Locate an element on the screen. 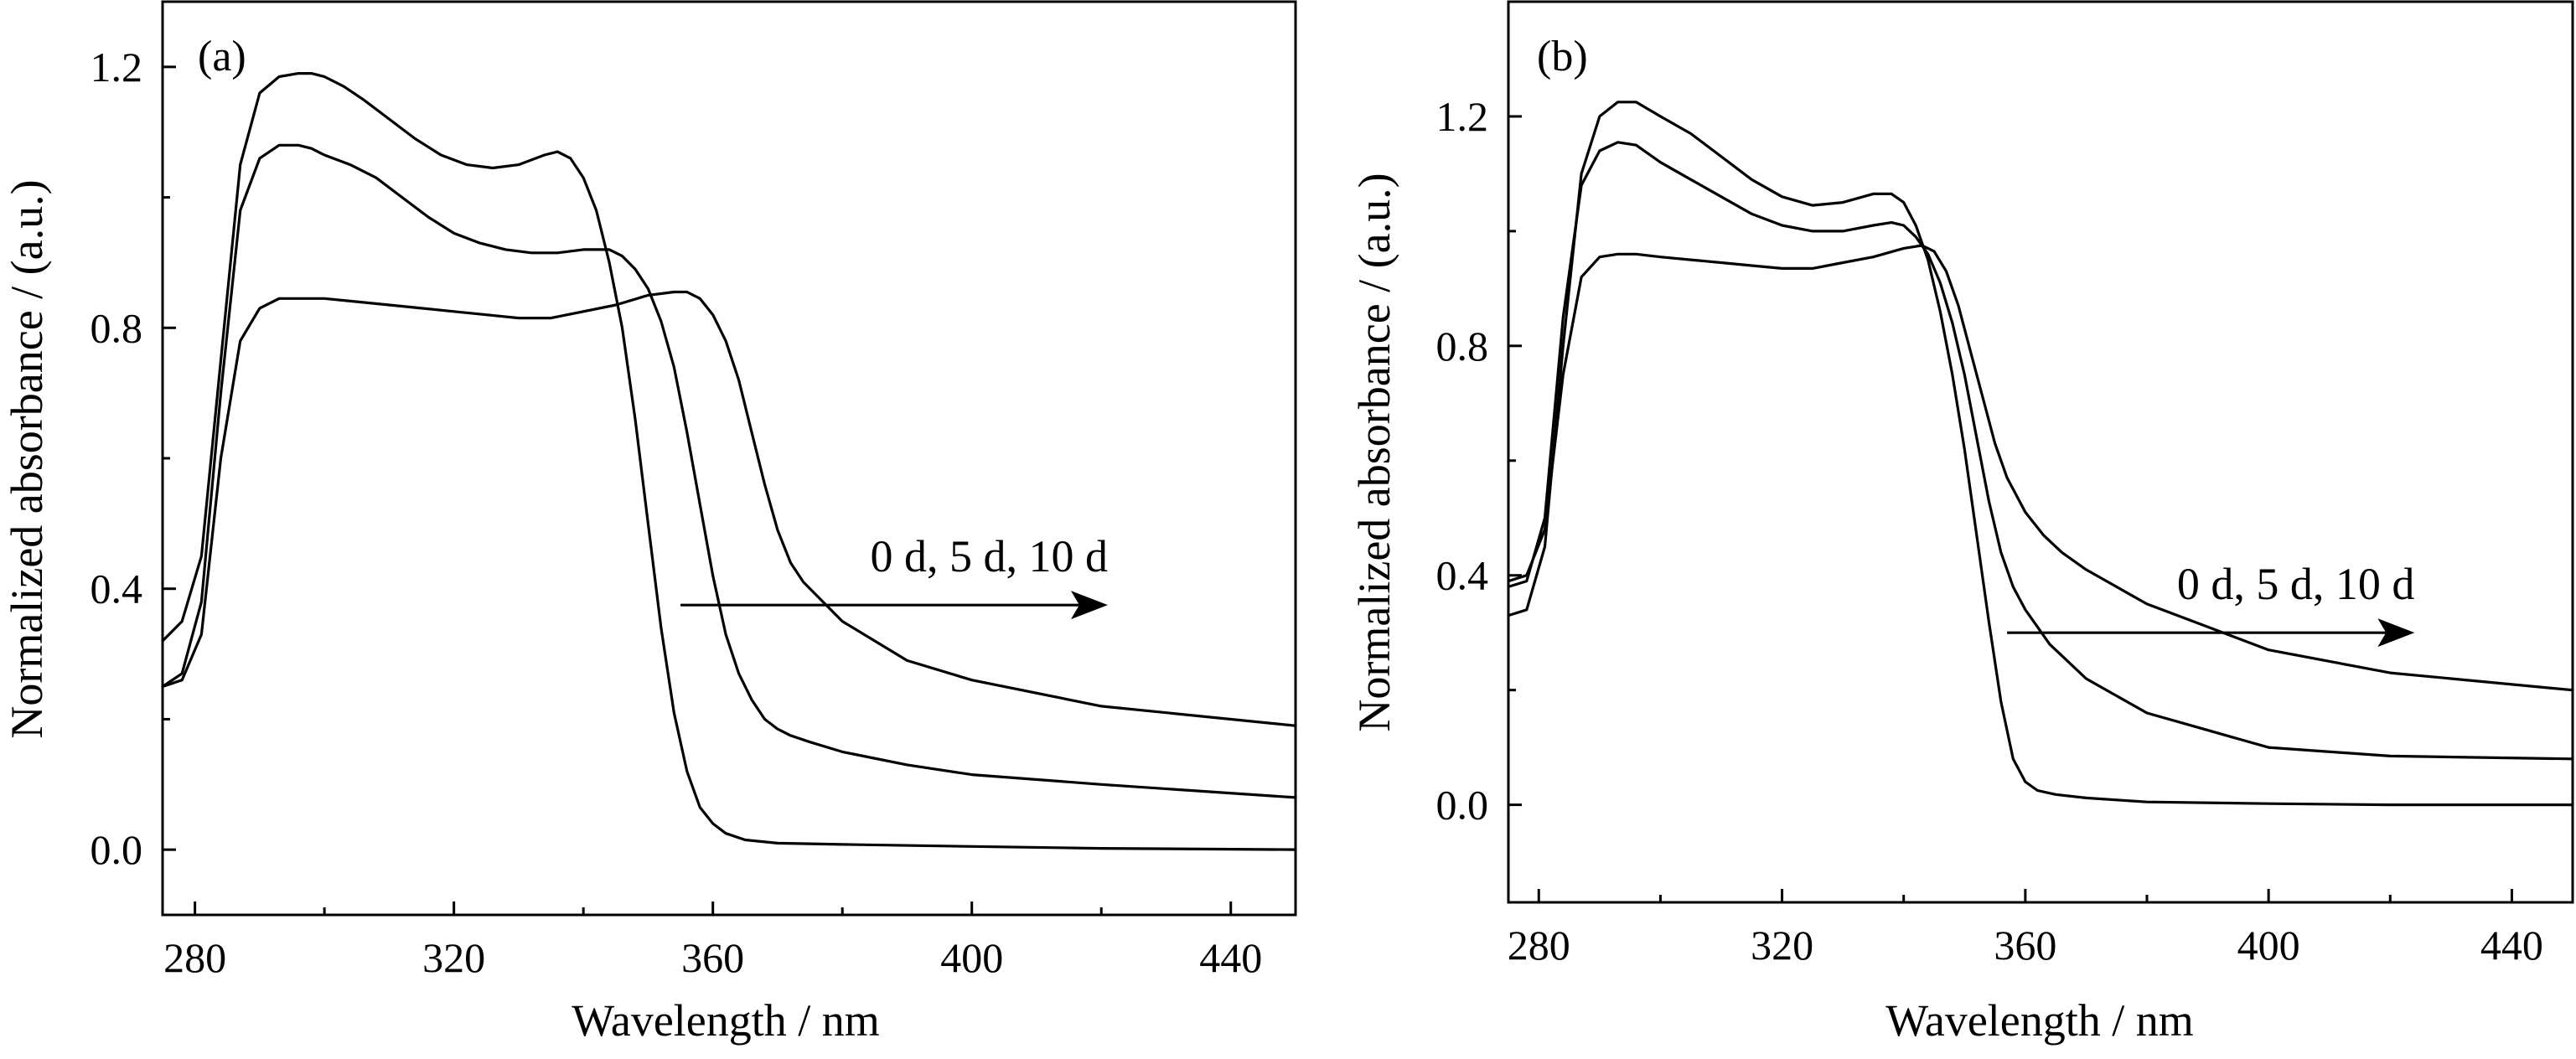 This screenshot has height=1059, width=2576. panel-a-annotation: 0 d, 5 d, 10 d is located at coordinates (894, 575).